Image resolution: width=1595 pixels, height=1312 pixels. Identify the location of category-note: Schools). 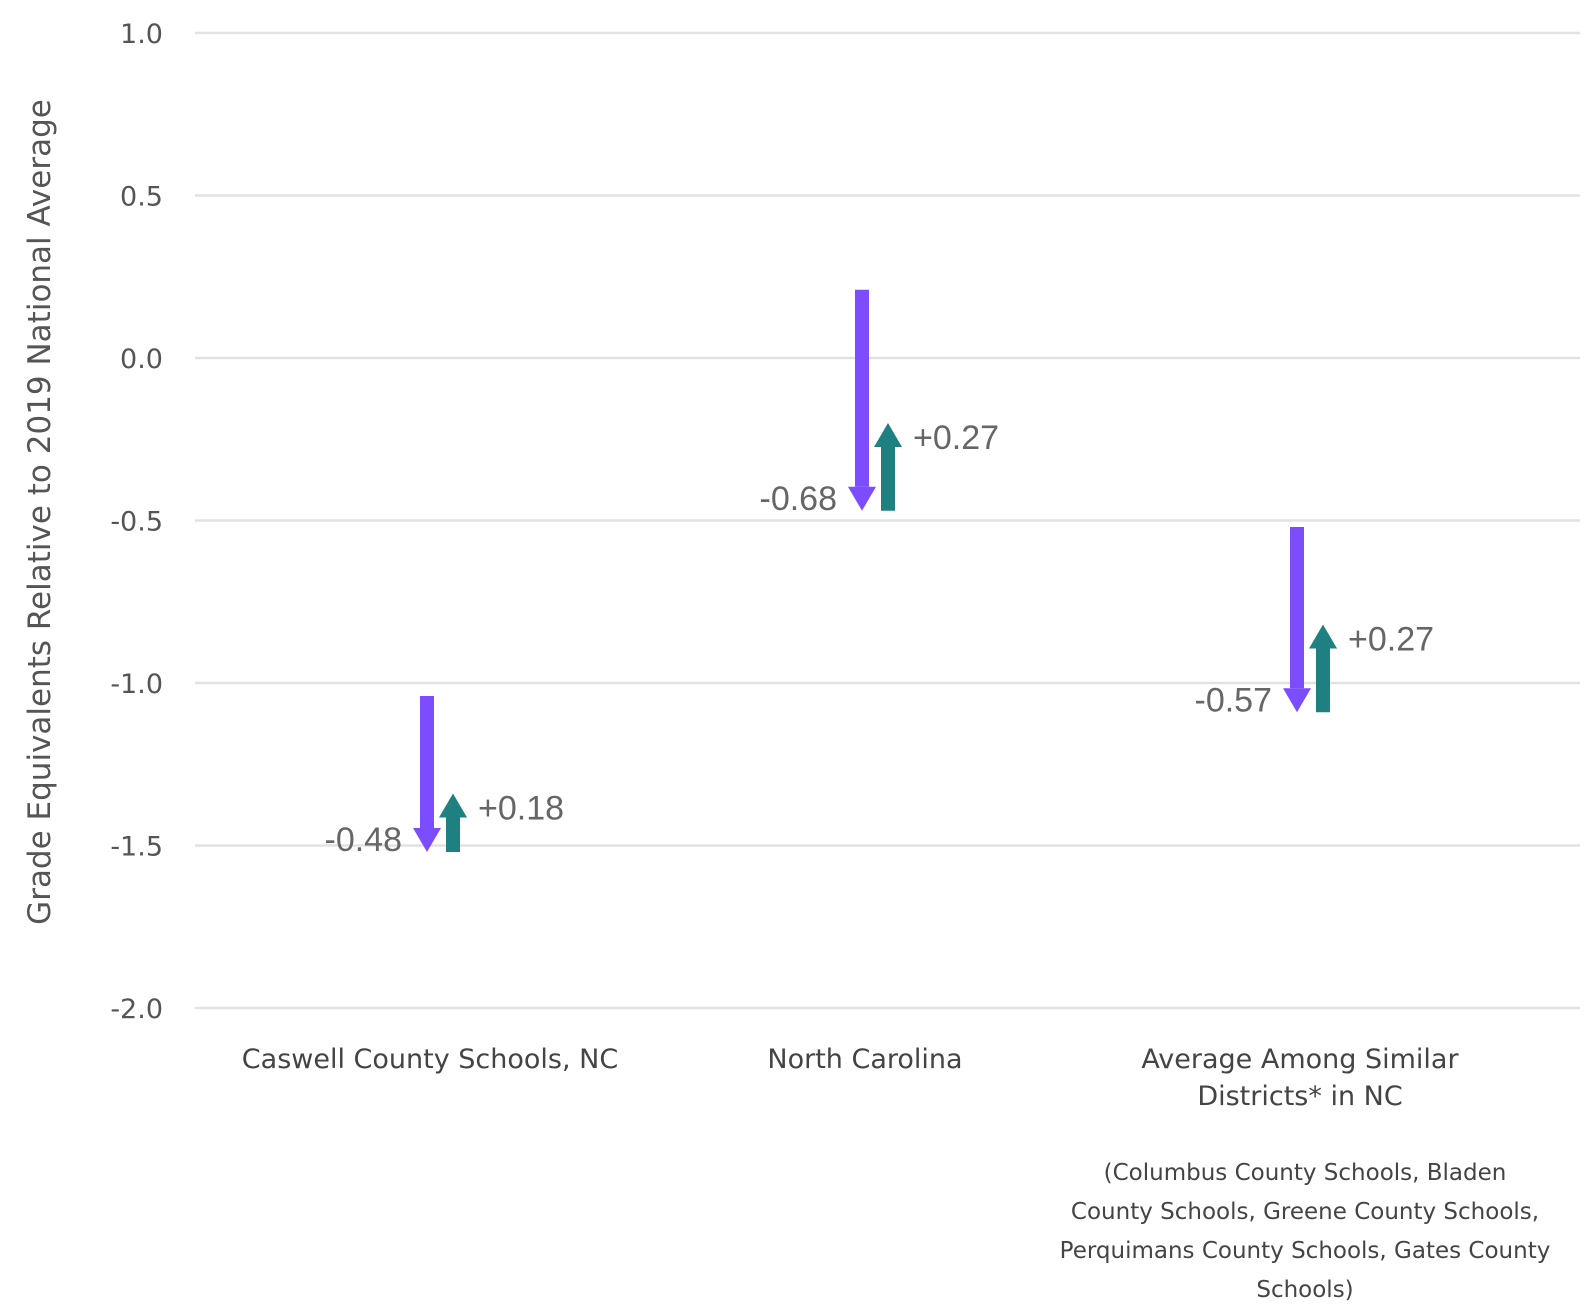
(1304, 1290).